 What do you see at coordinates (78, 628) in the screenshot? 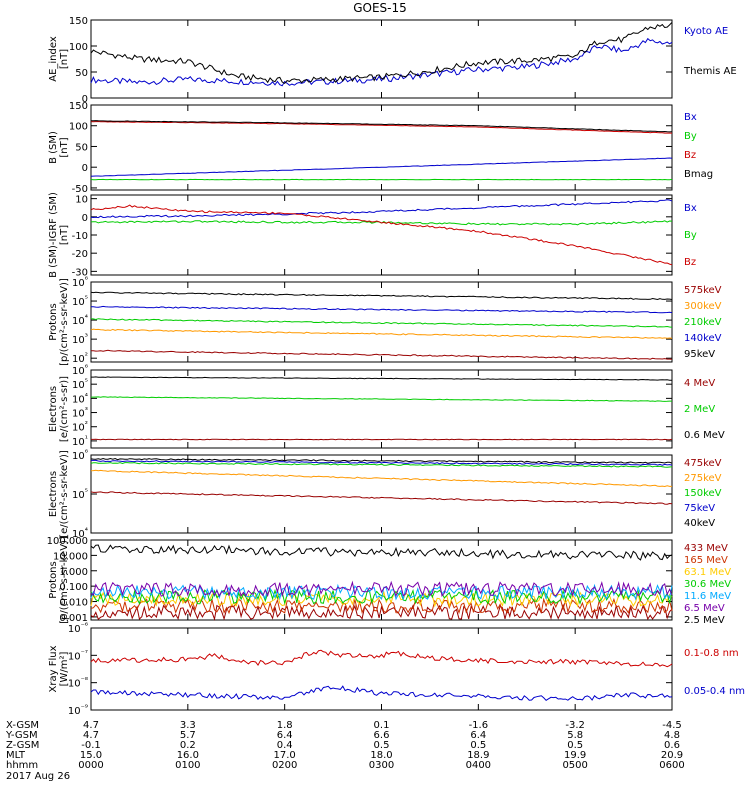
I see `y-tick-label: 10⁻⁶` at bounding box center [78, 628].